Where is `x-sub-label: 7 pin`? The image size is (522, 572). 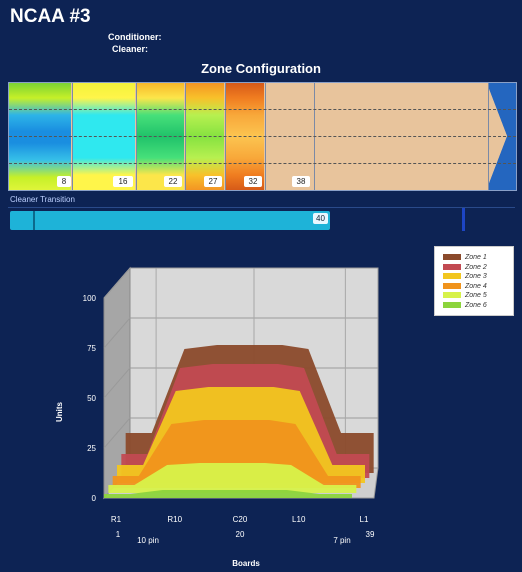 x-sub-label: 7 pin is located at coordinates (341, 540).